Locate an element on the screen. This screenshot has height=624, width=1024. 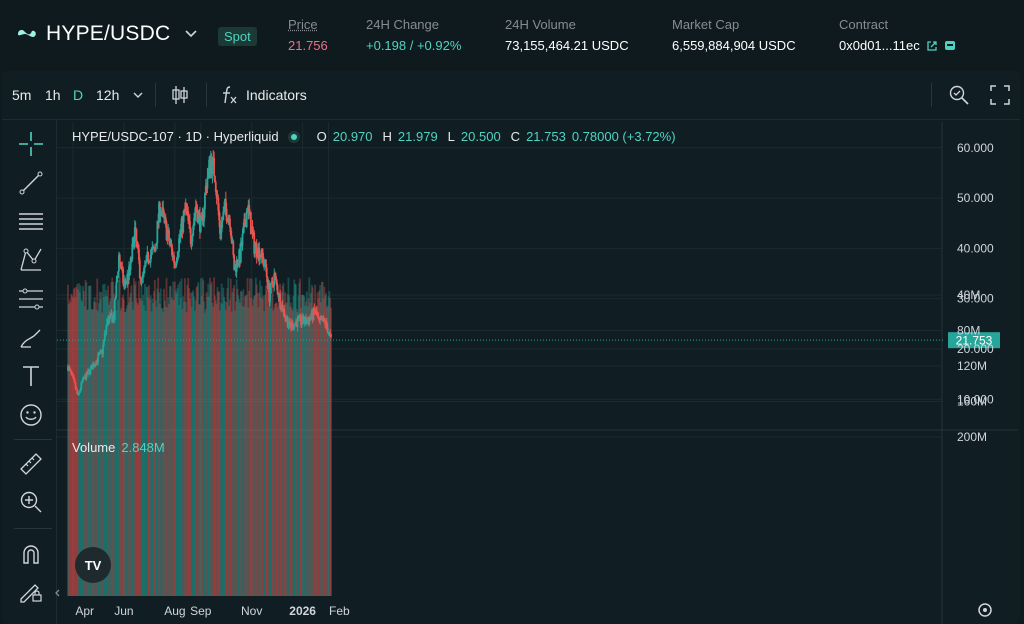
y-tick-label: 60.000 is located at coordinates (975, 148).